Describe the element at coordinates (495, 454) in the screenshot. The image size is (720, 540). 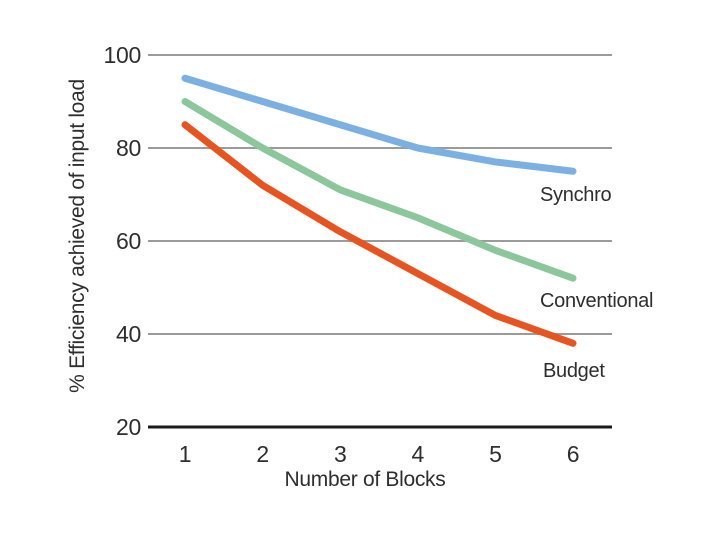
I see `x-tick-label-5: 5` at that location.